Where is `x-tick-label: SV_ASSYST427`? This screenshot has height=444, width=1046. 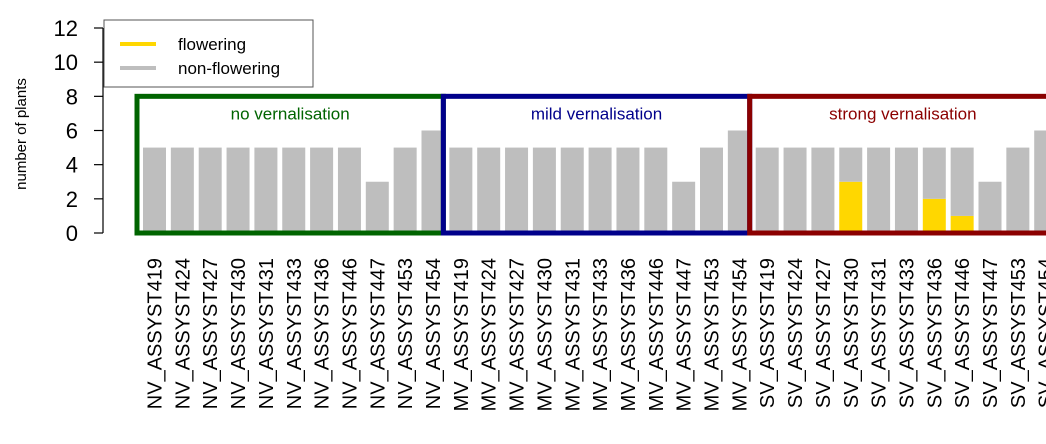 x-tick-label: SV_ASSYST427 is located at coordinates (824, 333).